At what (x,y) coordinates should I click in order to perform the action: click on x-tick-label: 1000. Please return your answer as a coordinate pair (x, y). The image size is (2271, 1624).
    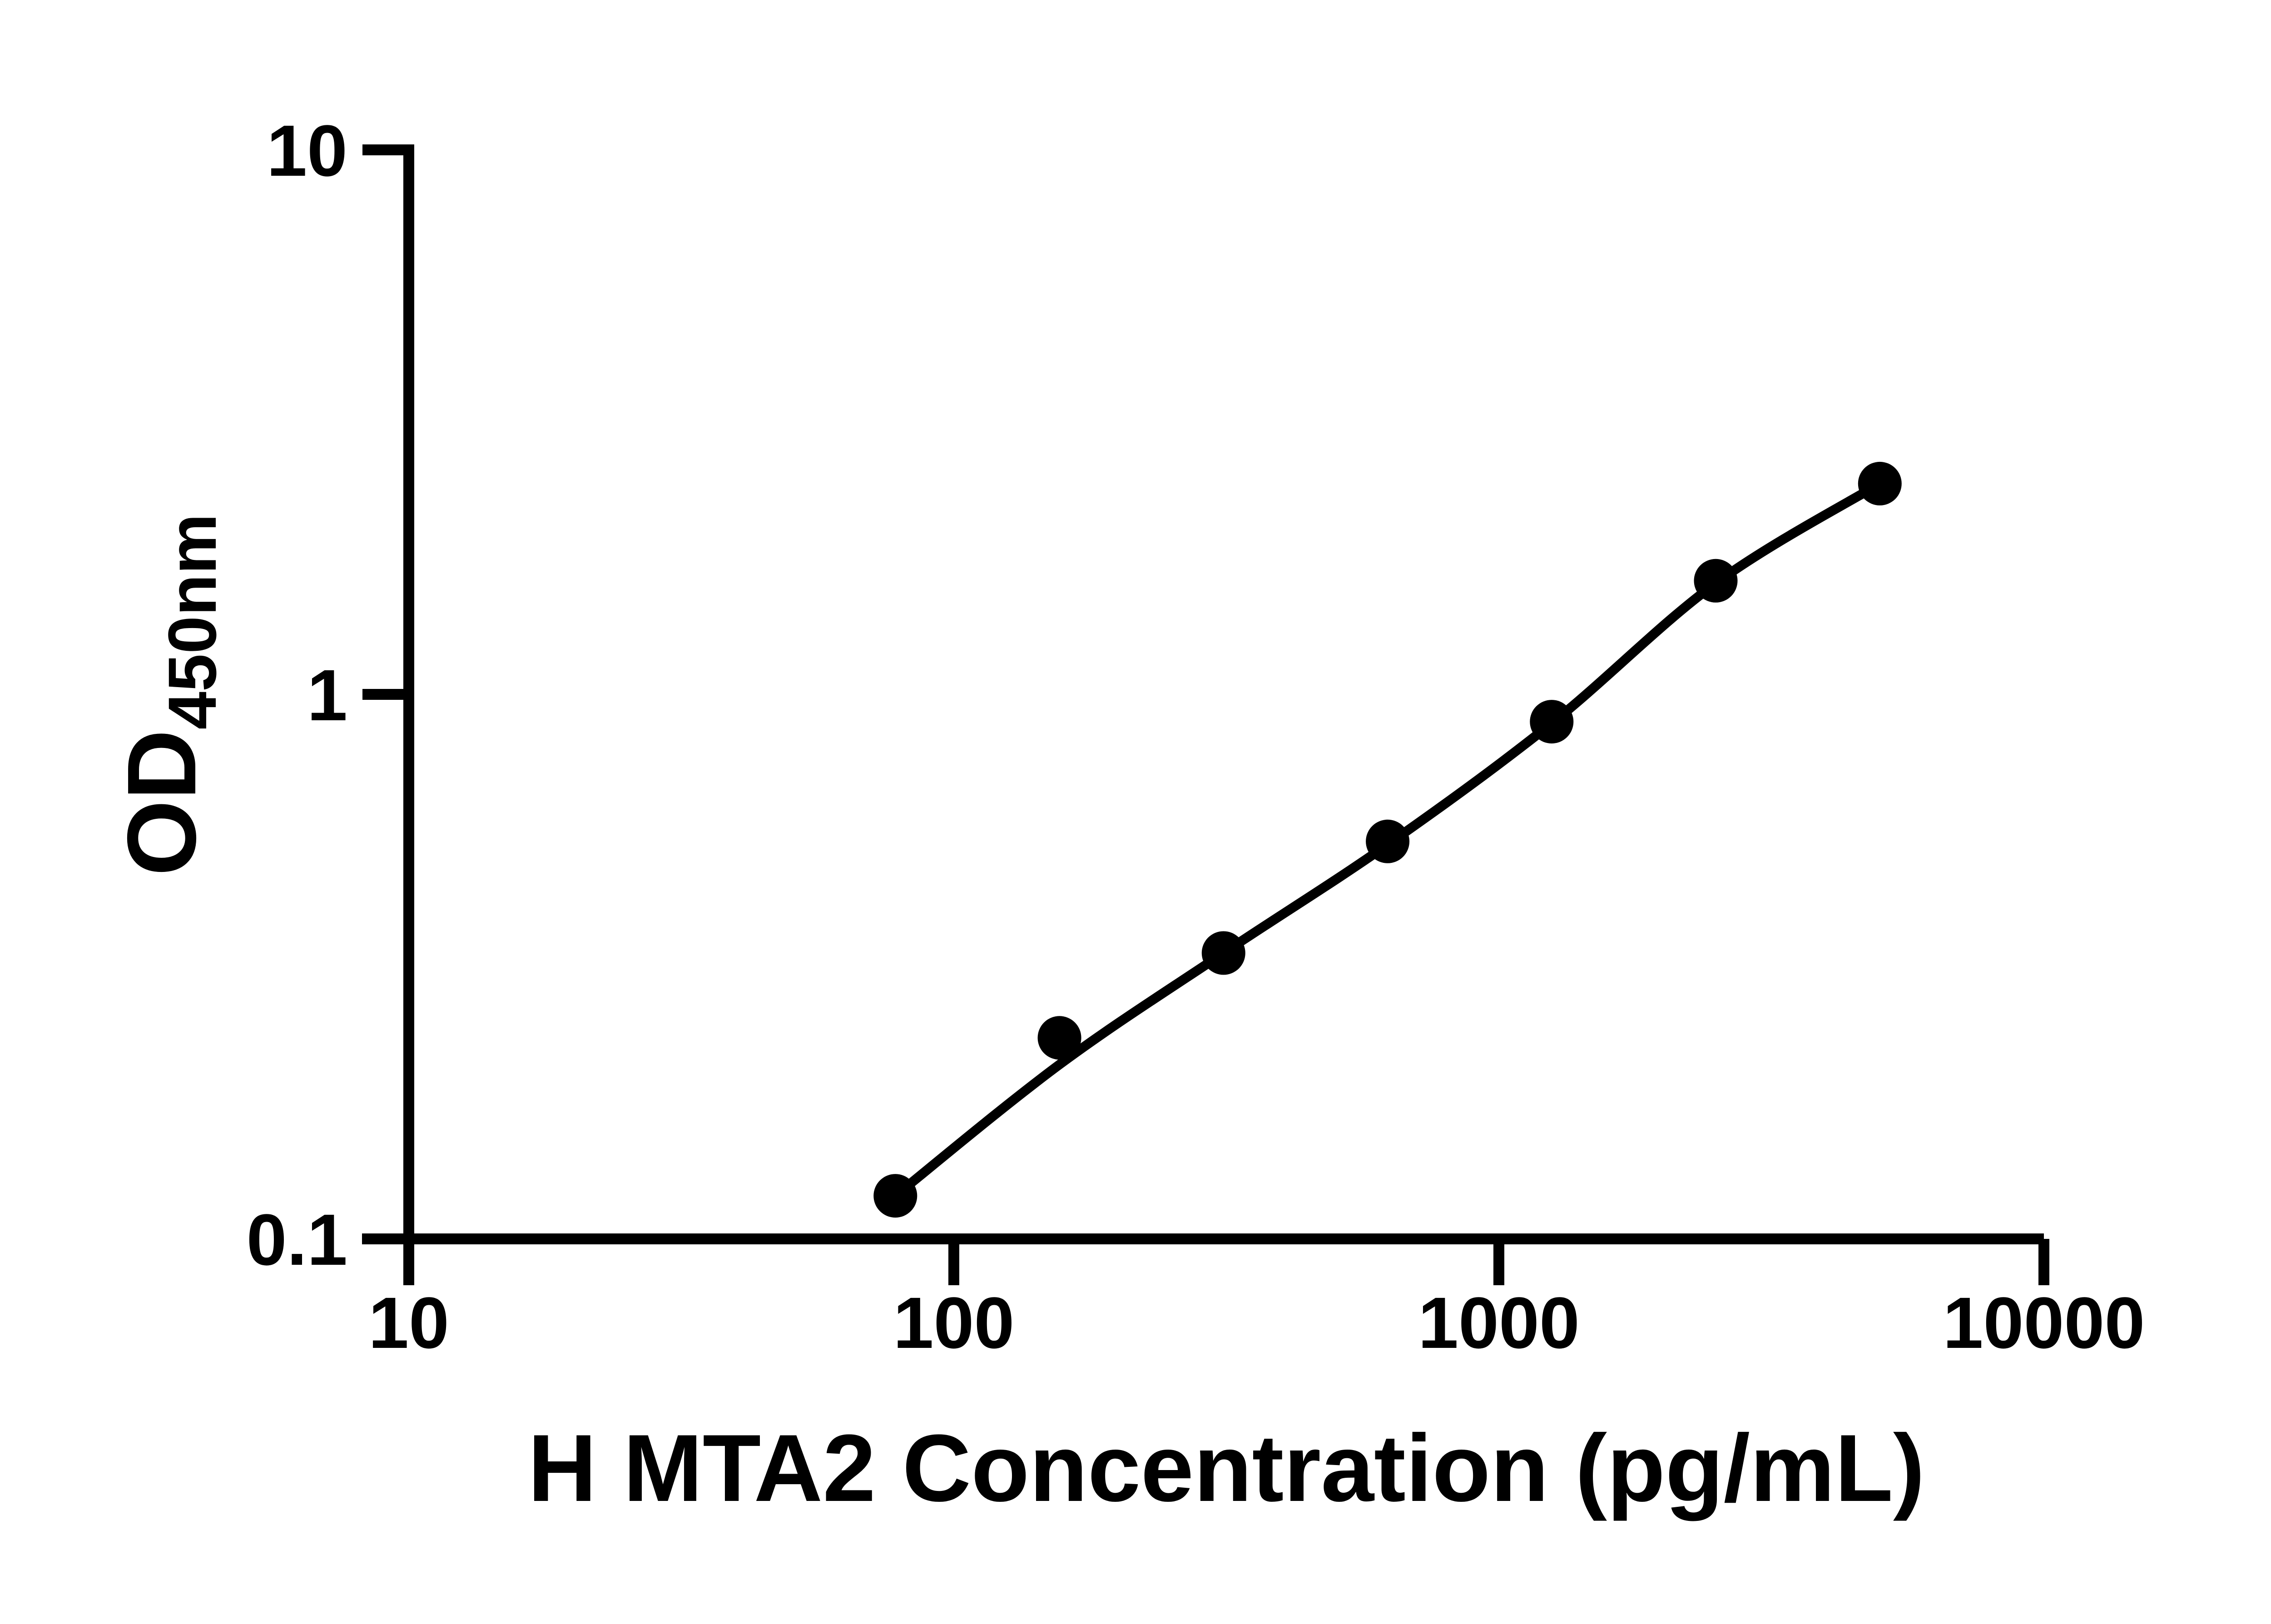
    Looking at the image, I should click on (1499, 1322).